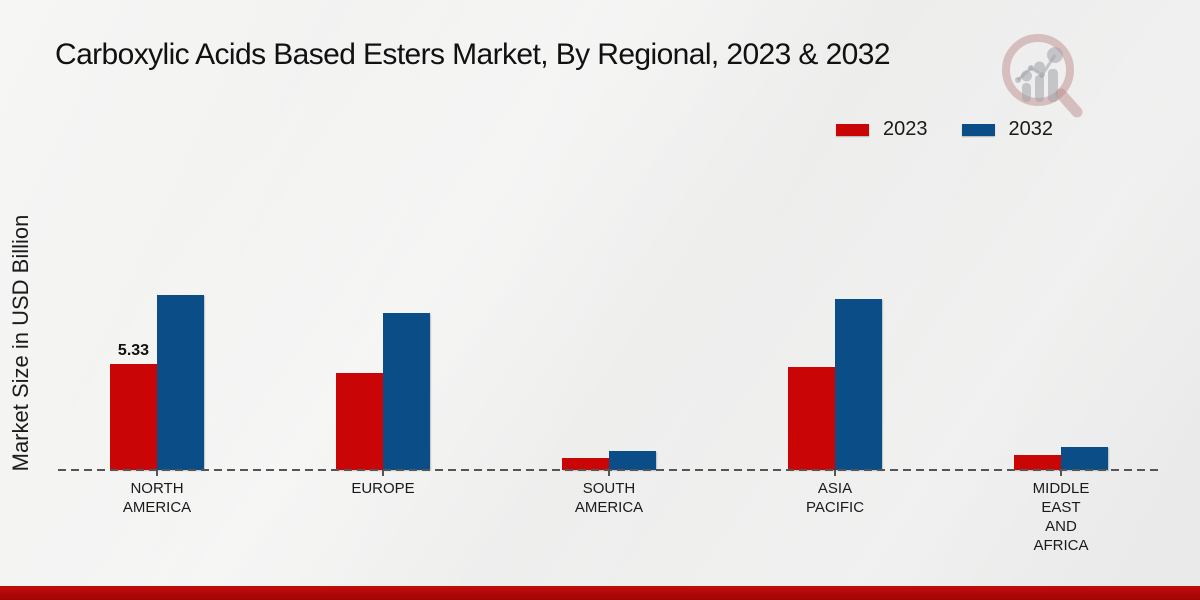  Describe the element at coordinates (858, 384) in the screenshot. I see `bar-2032-asia-pacific` at that location.